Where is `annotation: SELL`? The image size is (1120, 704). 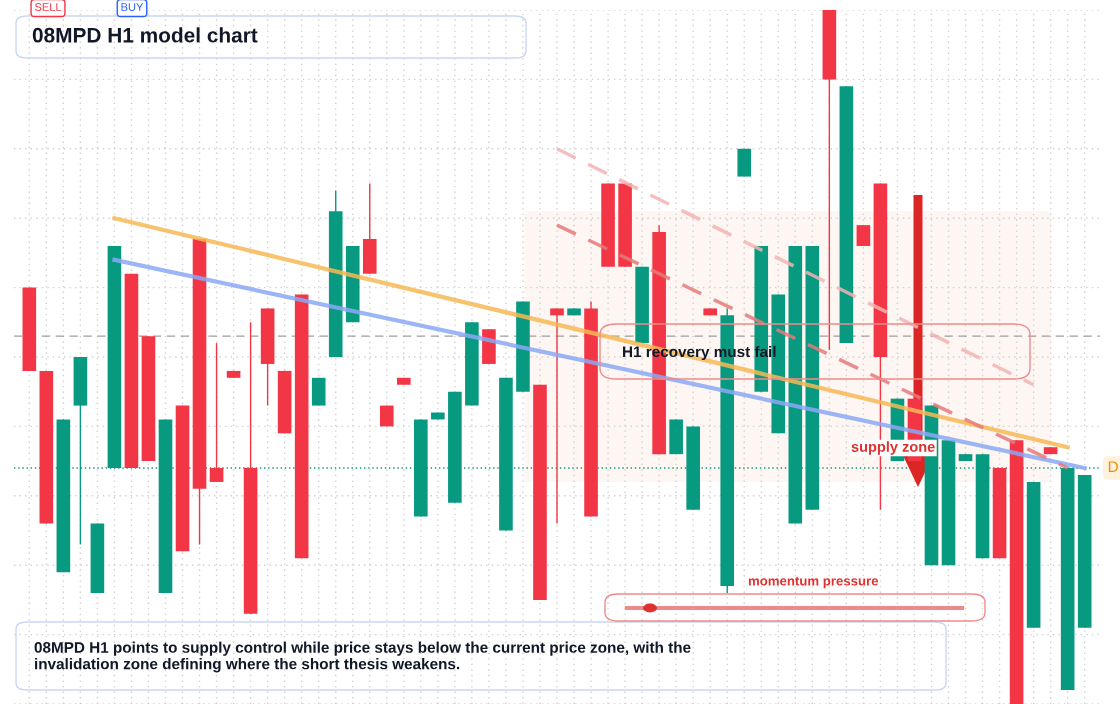
annotation: SELL is located at coordinates (48, 7).